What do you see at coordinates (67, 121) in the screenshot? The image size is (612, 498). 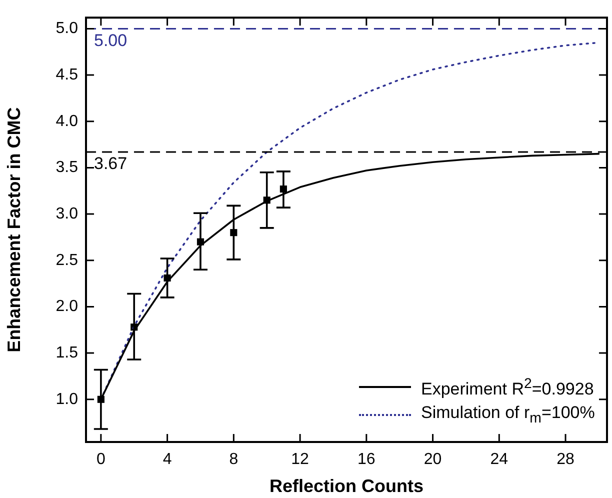 I see `y-tick-label: 4.0` at bounding box center [67, 121].